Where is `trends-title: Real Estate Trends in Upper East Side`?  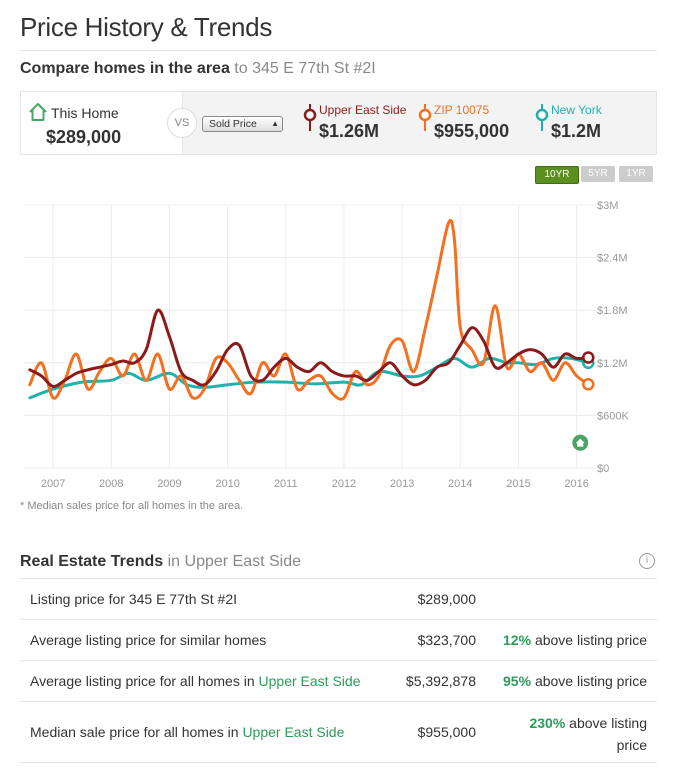
trends-title: Real Estate Trends in Upper East Side is located at coordinates (160, 562).